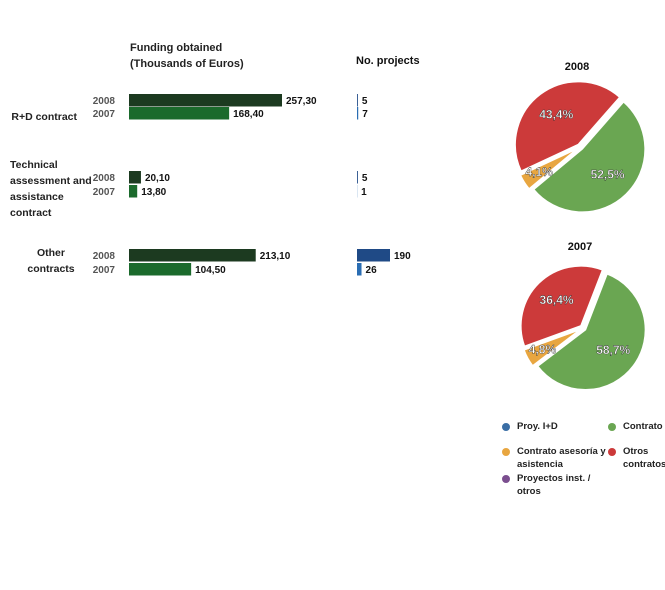 The width and height of the screenshot is (665, 590). Describe the element at coordinates (613, 350) in the screenshot. I see `slice-label: 58,7%` at that location.